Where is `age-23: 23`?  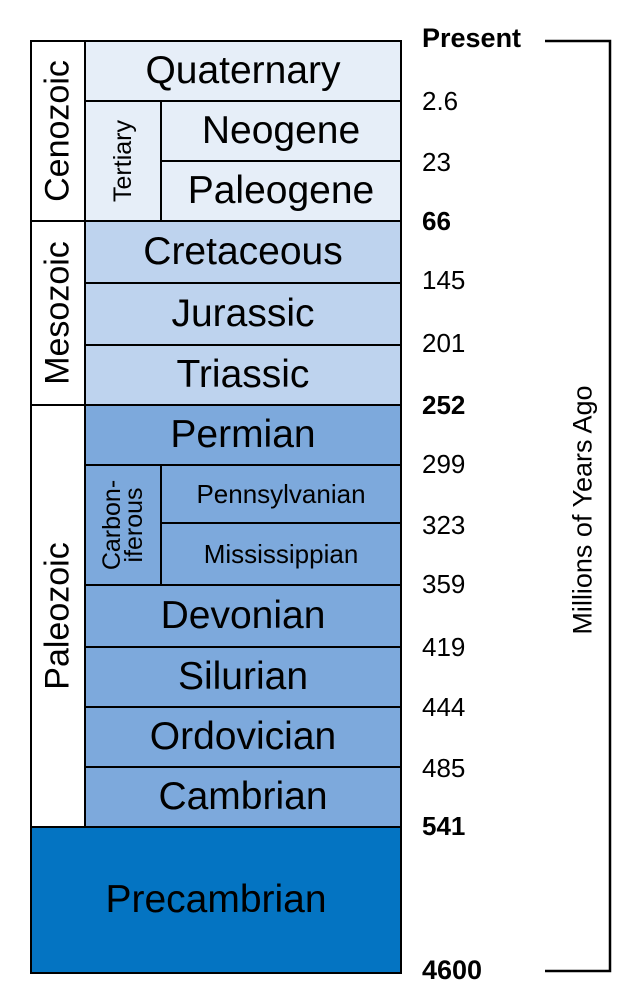 age-23: 23 is located at coordinates (436, 162).